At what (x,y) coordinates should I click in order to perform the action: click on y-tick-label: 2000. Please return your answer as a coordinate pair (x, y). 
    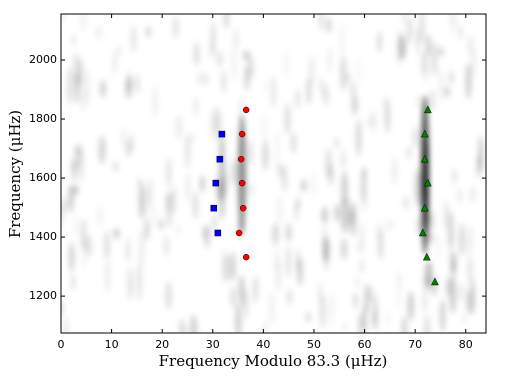
    Looking at the image, I should click on (43, 59).